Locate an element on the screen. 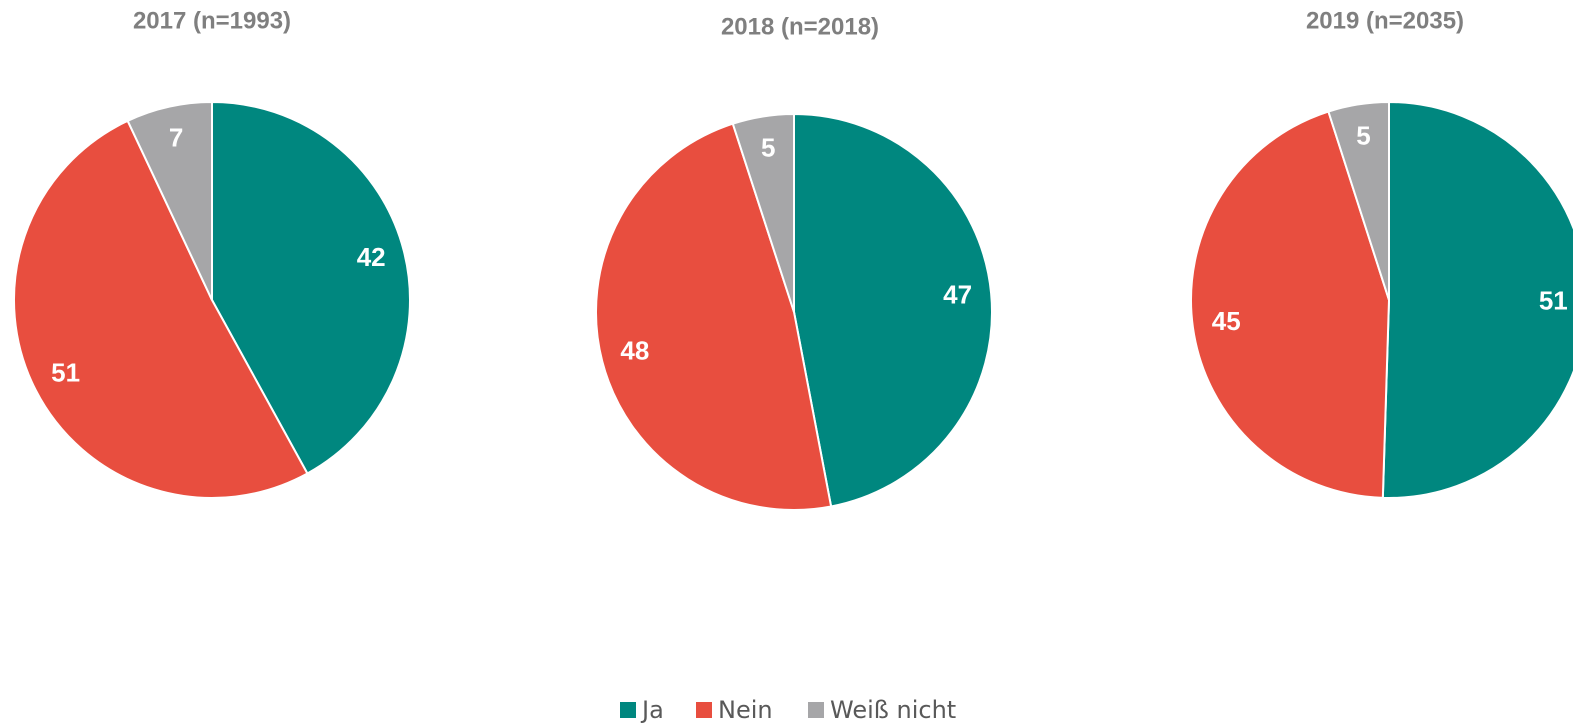  legend-label: Weiß nicht is located at coordinates (893, 709).